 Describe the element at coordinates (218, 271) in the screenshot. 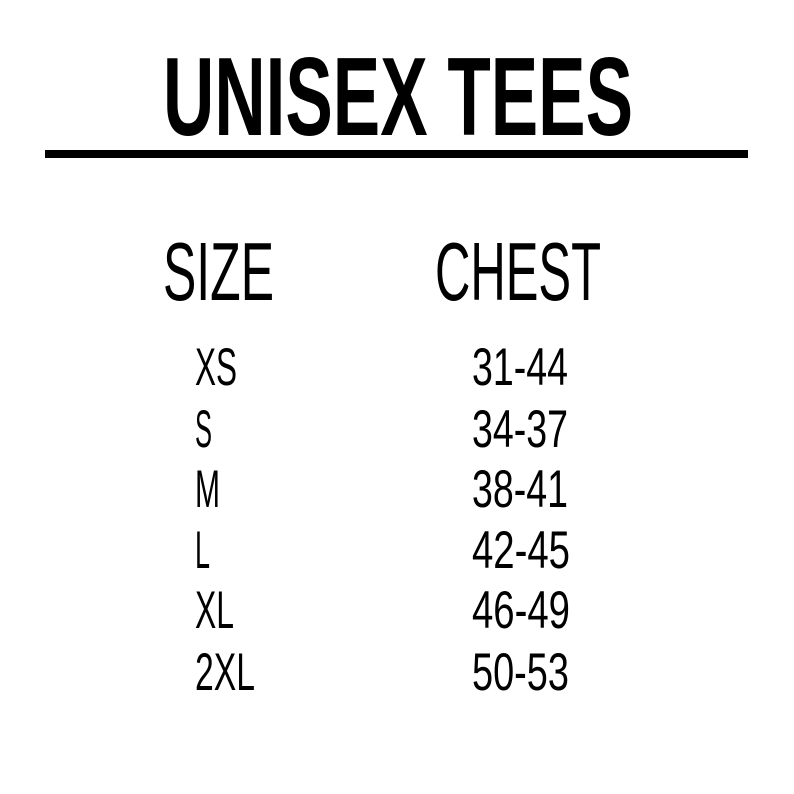

I see `size-column-header: SIZE` at that location.